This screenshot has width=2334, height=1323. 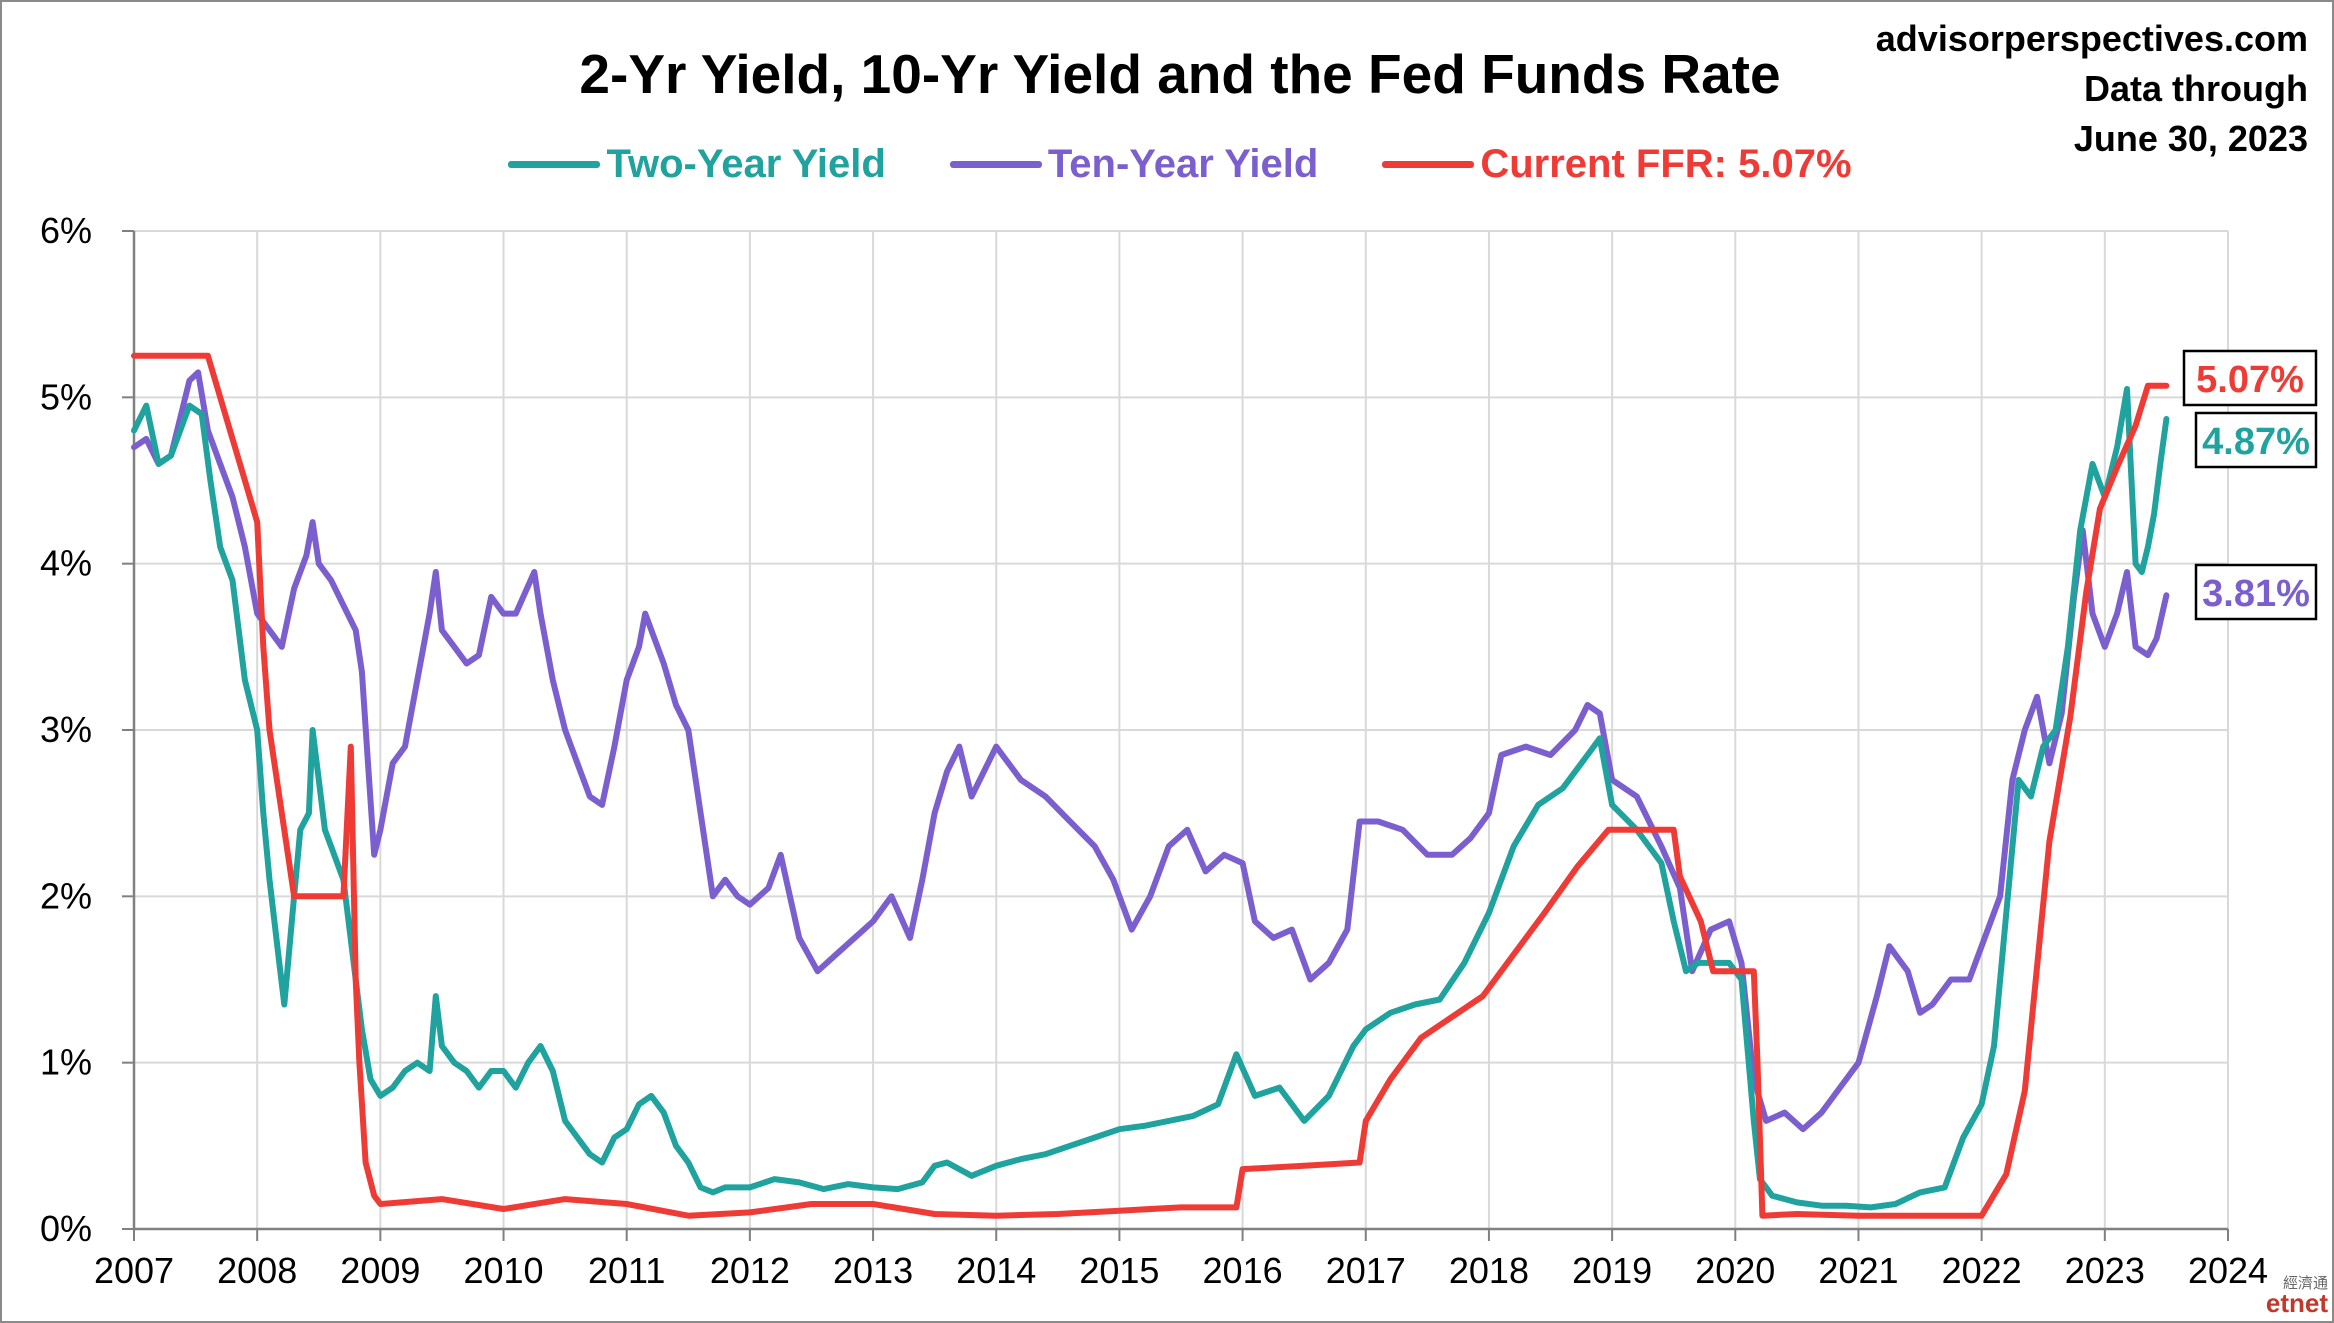 What do you see at coordinates (1858, 1270) in the screenshot?
I see `x-tick-label: 2021` at bounding box center [1858, 1270].